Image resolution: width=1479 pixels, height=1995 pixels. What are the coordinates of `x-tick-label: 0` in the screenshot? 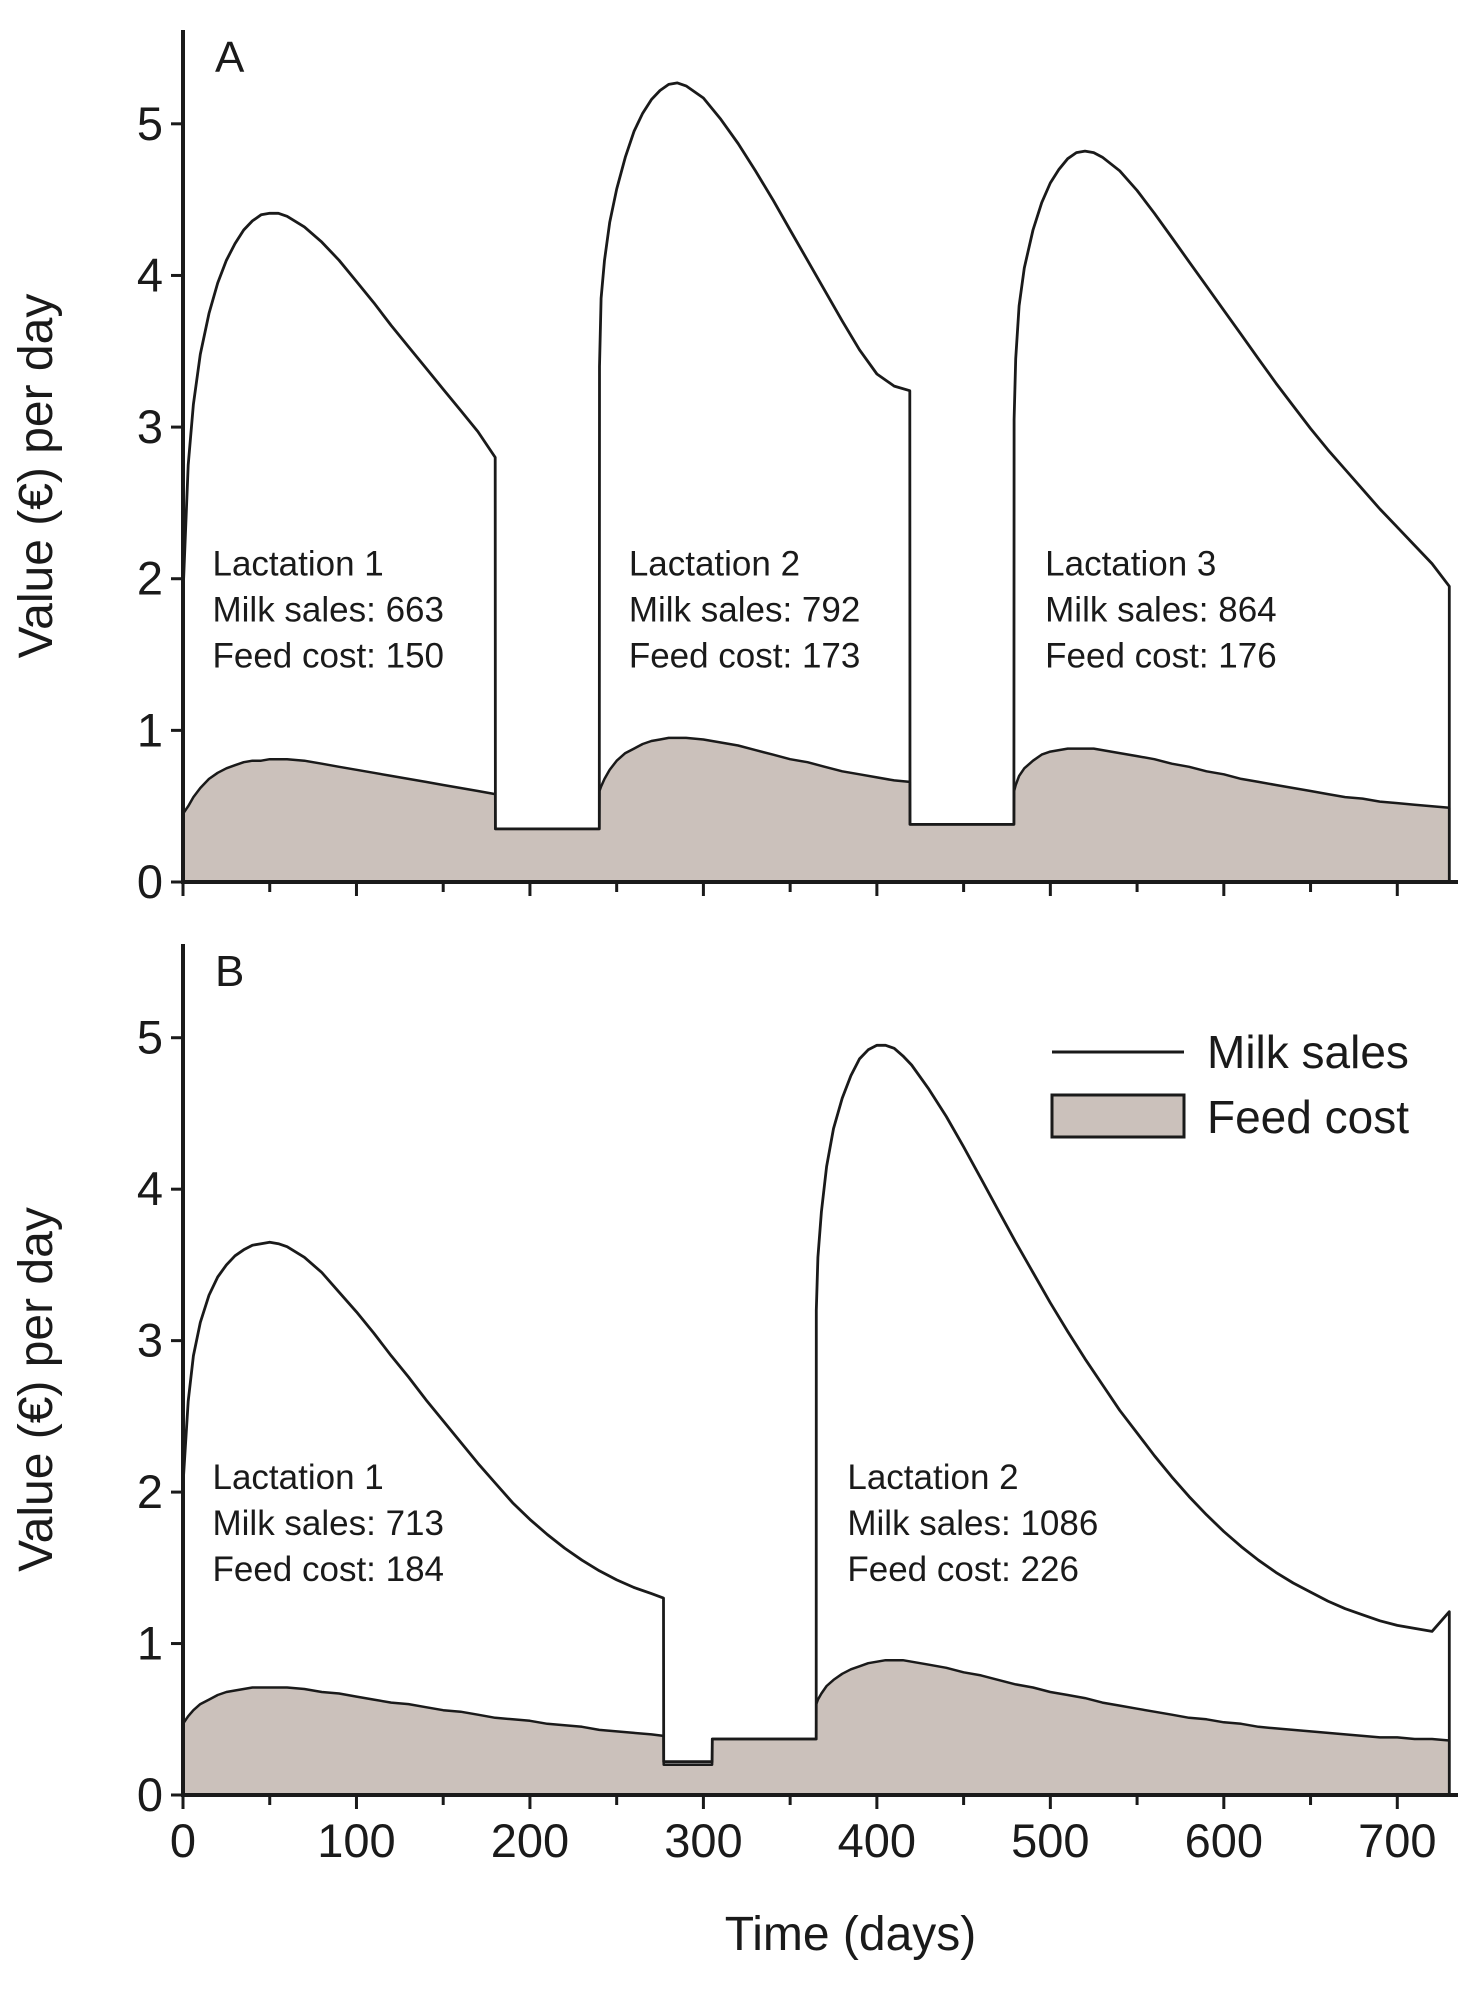 It's located at (183, 1840).